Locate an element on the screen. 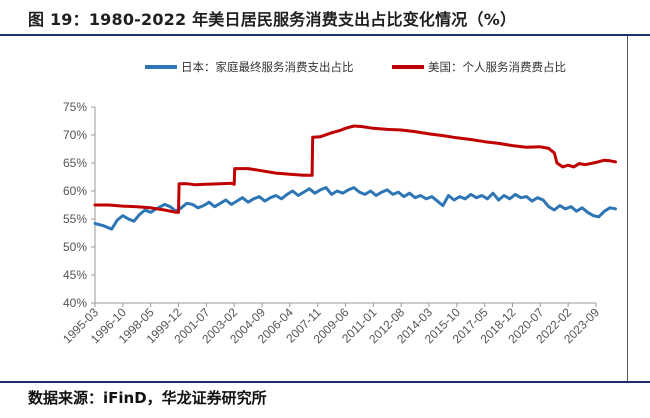 This screenshot has width=650, height=418. source-divider is located at coordinates (325, 382).